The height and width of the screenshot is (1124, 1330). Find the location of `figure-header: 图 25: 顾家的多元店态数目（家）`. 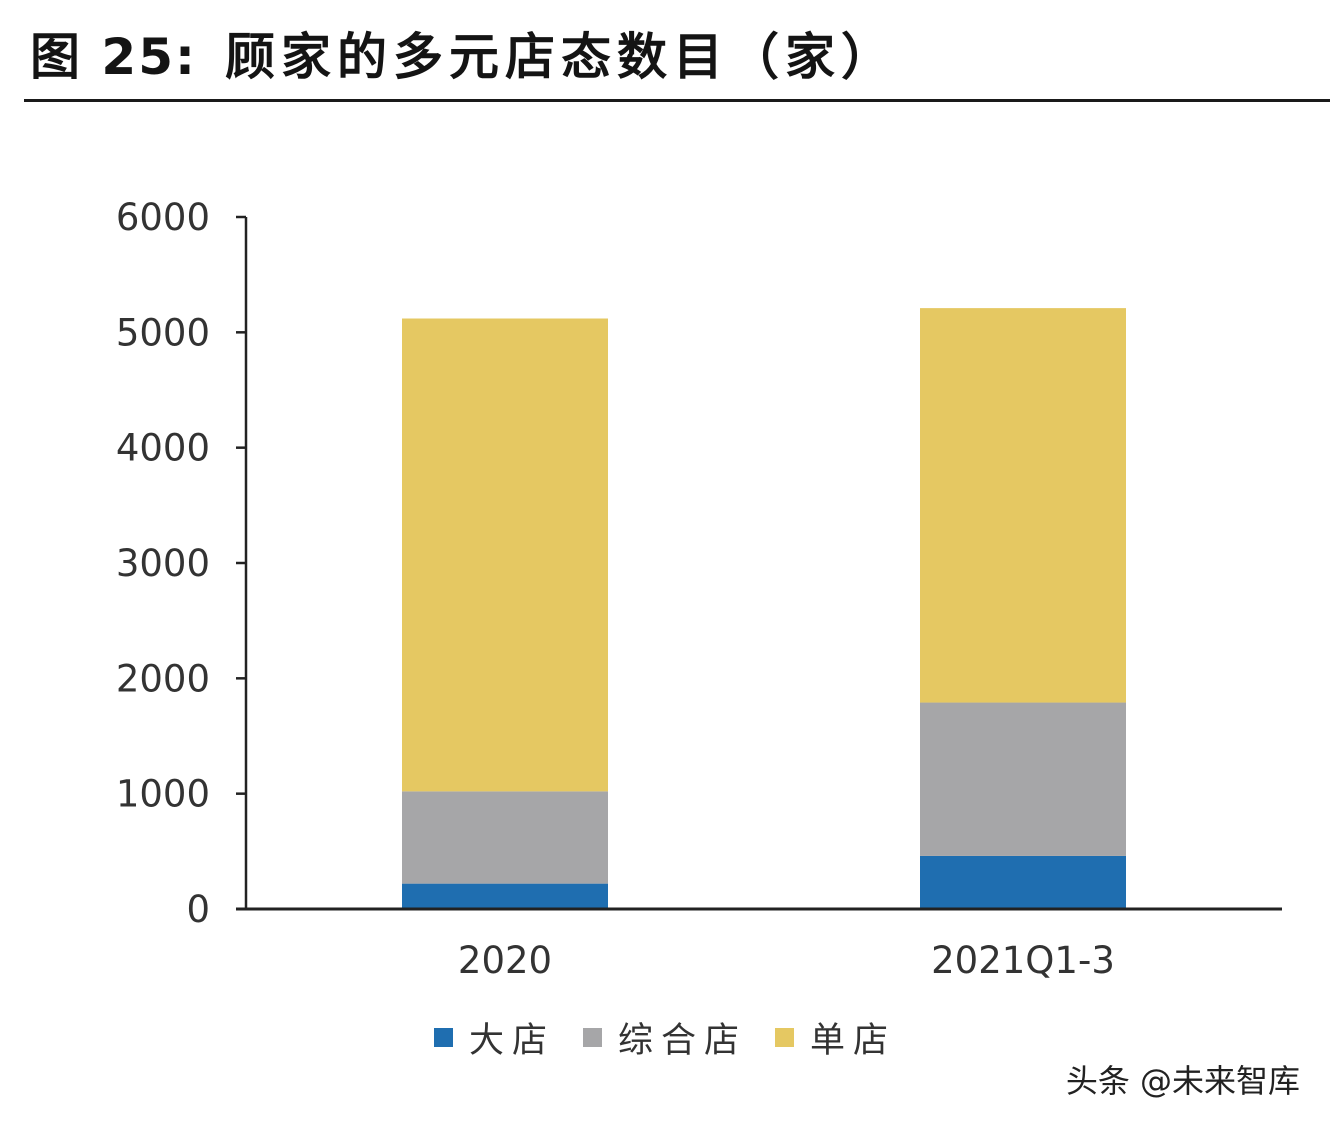

figure-header: 图 25: 顾家的多元店态数目（家） is located at coordinates (463, 57).